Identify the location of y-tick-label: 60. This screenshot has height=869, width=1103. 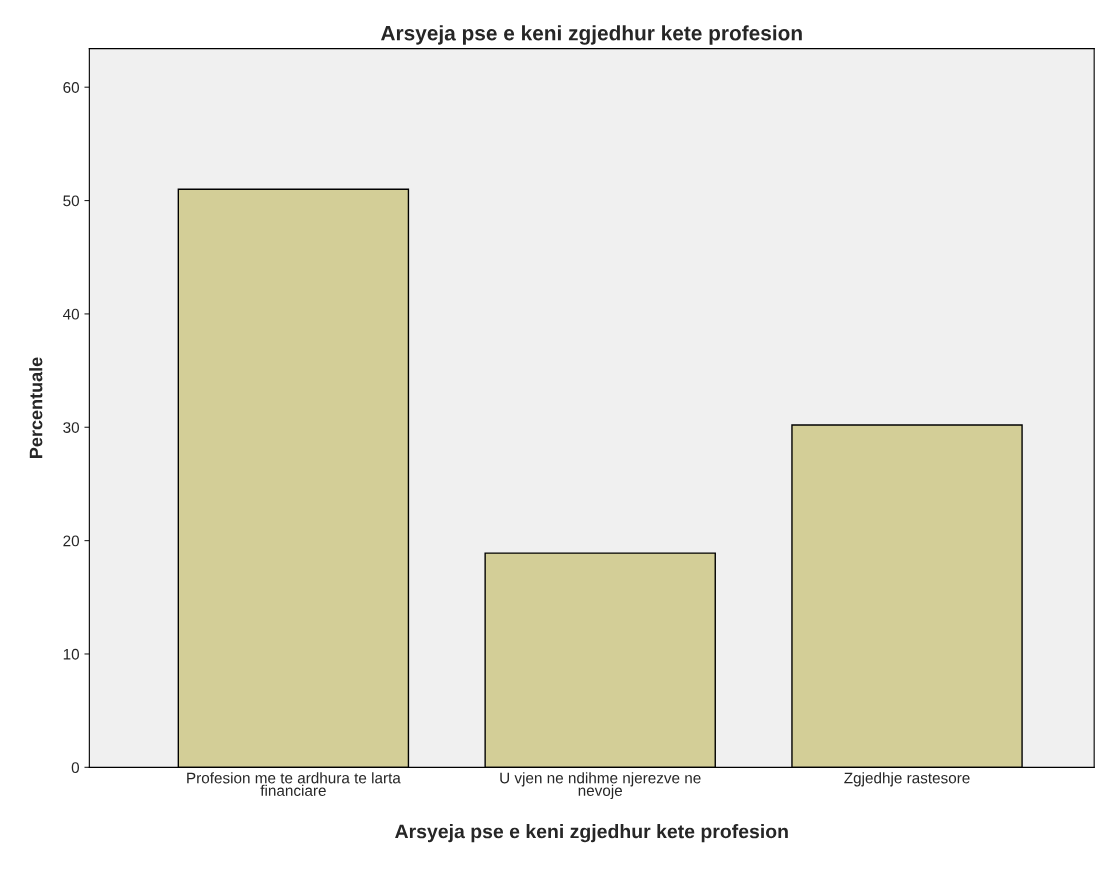
(71, 87).